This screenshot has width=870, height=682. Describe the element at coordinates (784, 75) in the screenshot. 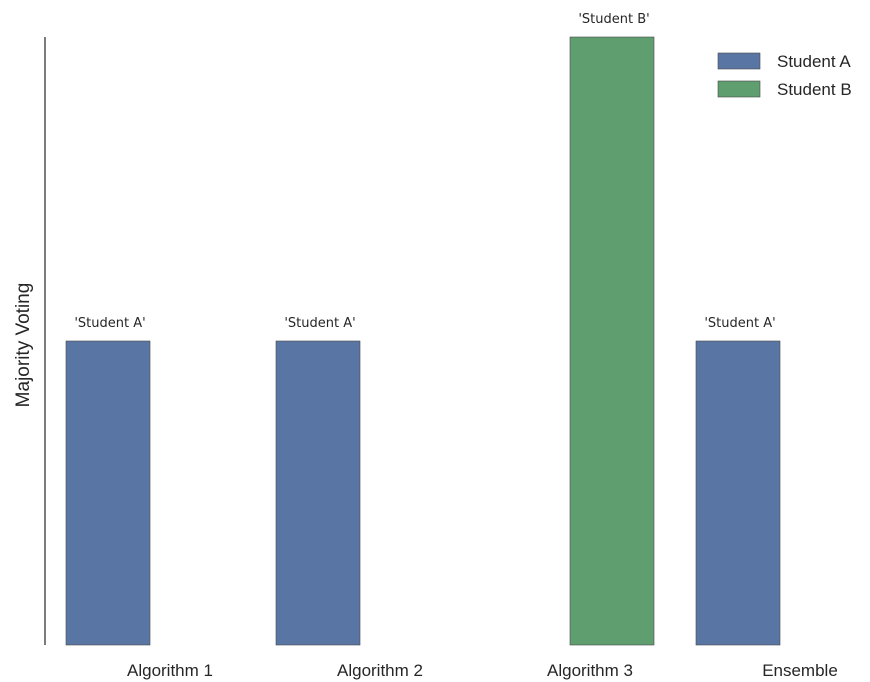

I see `legend: Student A Student B` at that location.